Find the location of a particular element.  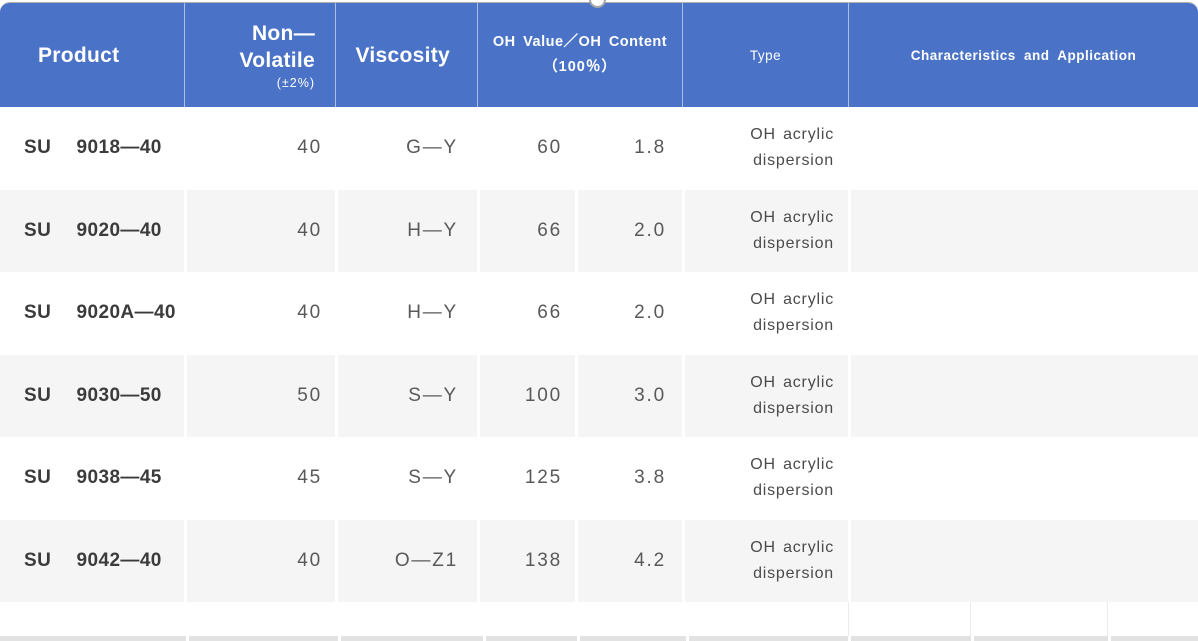

cell-product: SU 9018—40 is located at coordinates (92, 148).